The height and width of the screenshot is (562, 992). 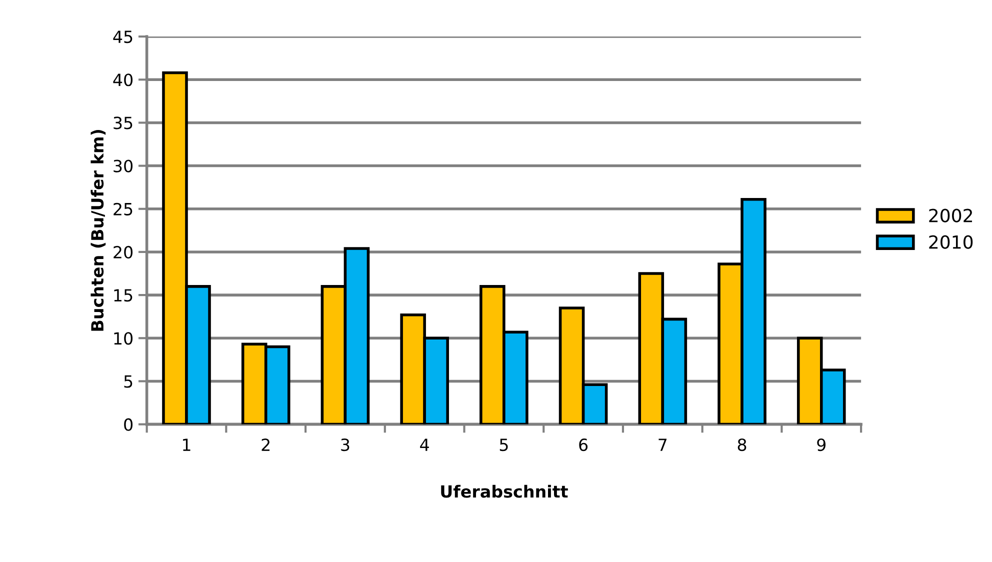 What do you see at coordinates (821, 445) in the screenshot?
I see `x-tick-label: 9` at bounding box center [821, 445].